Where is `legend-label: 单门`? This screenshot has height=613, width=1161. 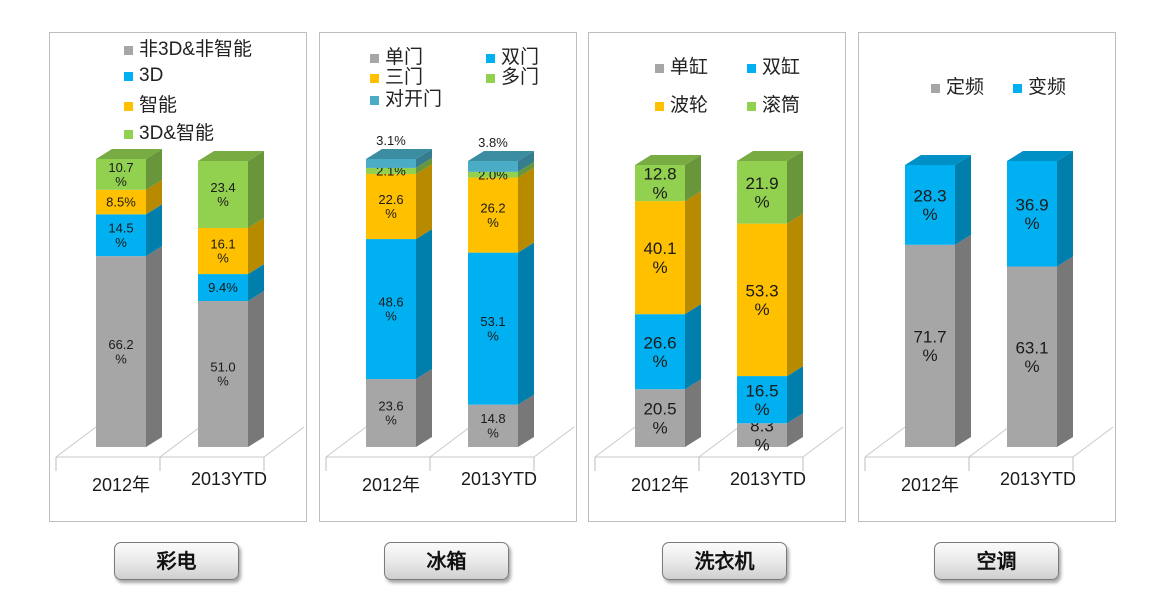
legend-label: 单门 is located at coordinates (404, 57).